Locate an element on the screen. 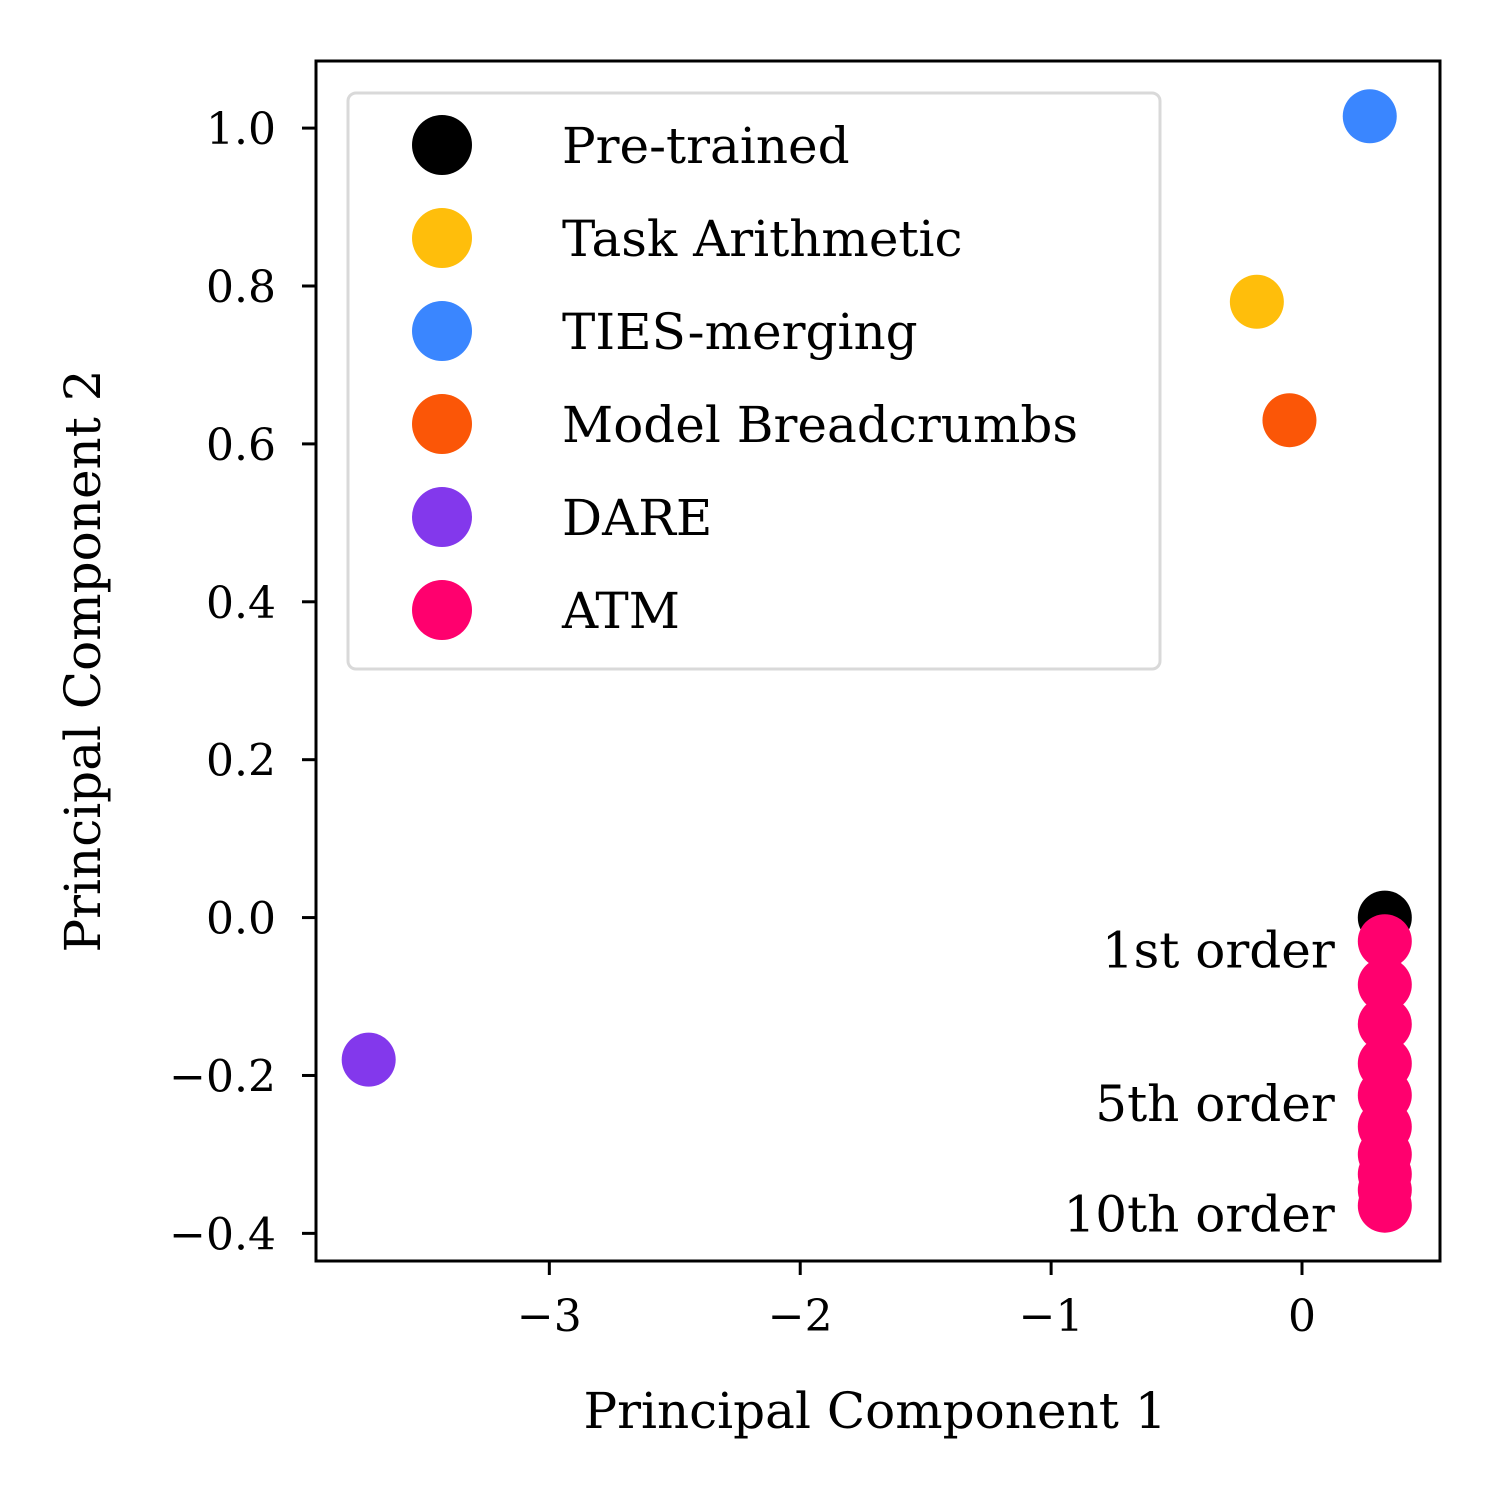  y-tick-label: 0.4 is located at coordinates (241, 603).